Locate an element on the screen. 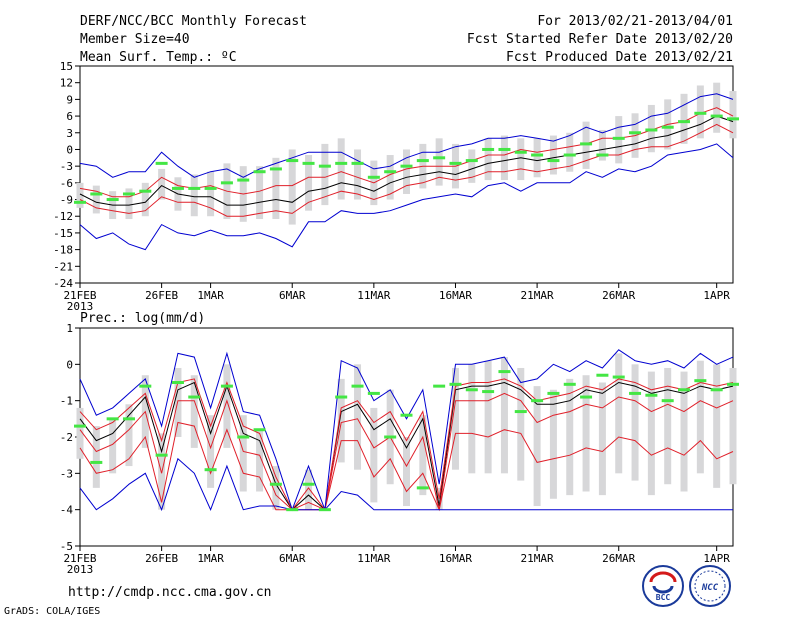 Image resolution: width=800 pixels, height=618 pixels. temp-ytick-label: 6 is located at coordinates (69, 116).